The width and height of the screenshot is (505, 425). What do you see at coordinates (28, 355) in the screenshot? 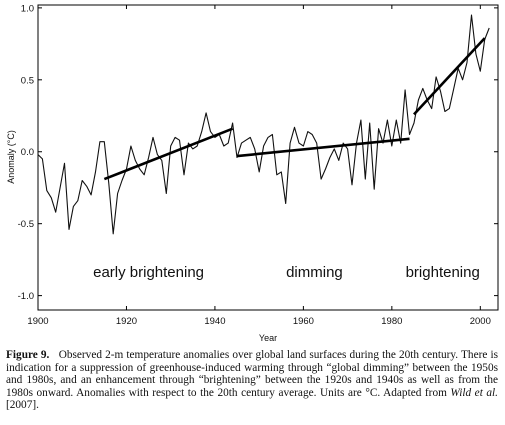
I see `figure-label: Figure 9.` at bounding box center [28, 355].